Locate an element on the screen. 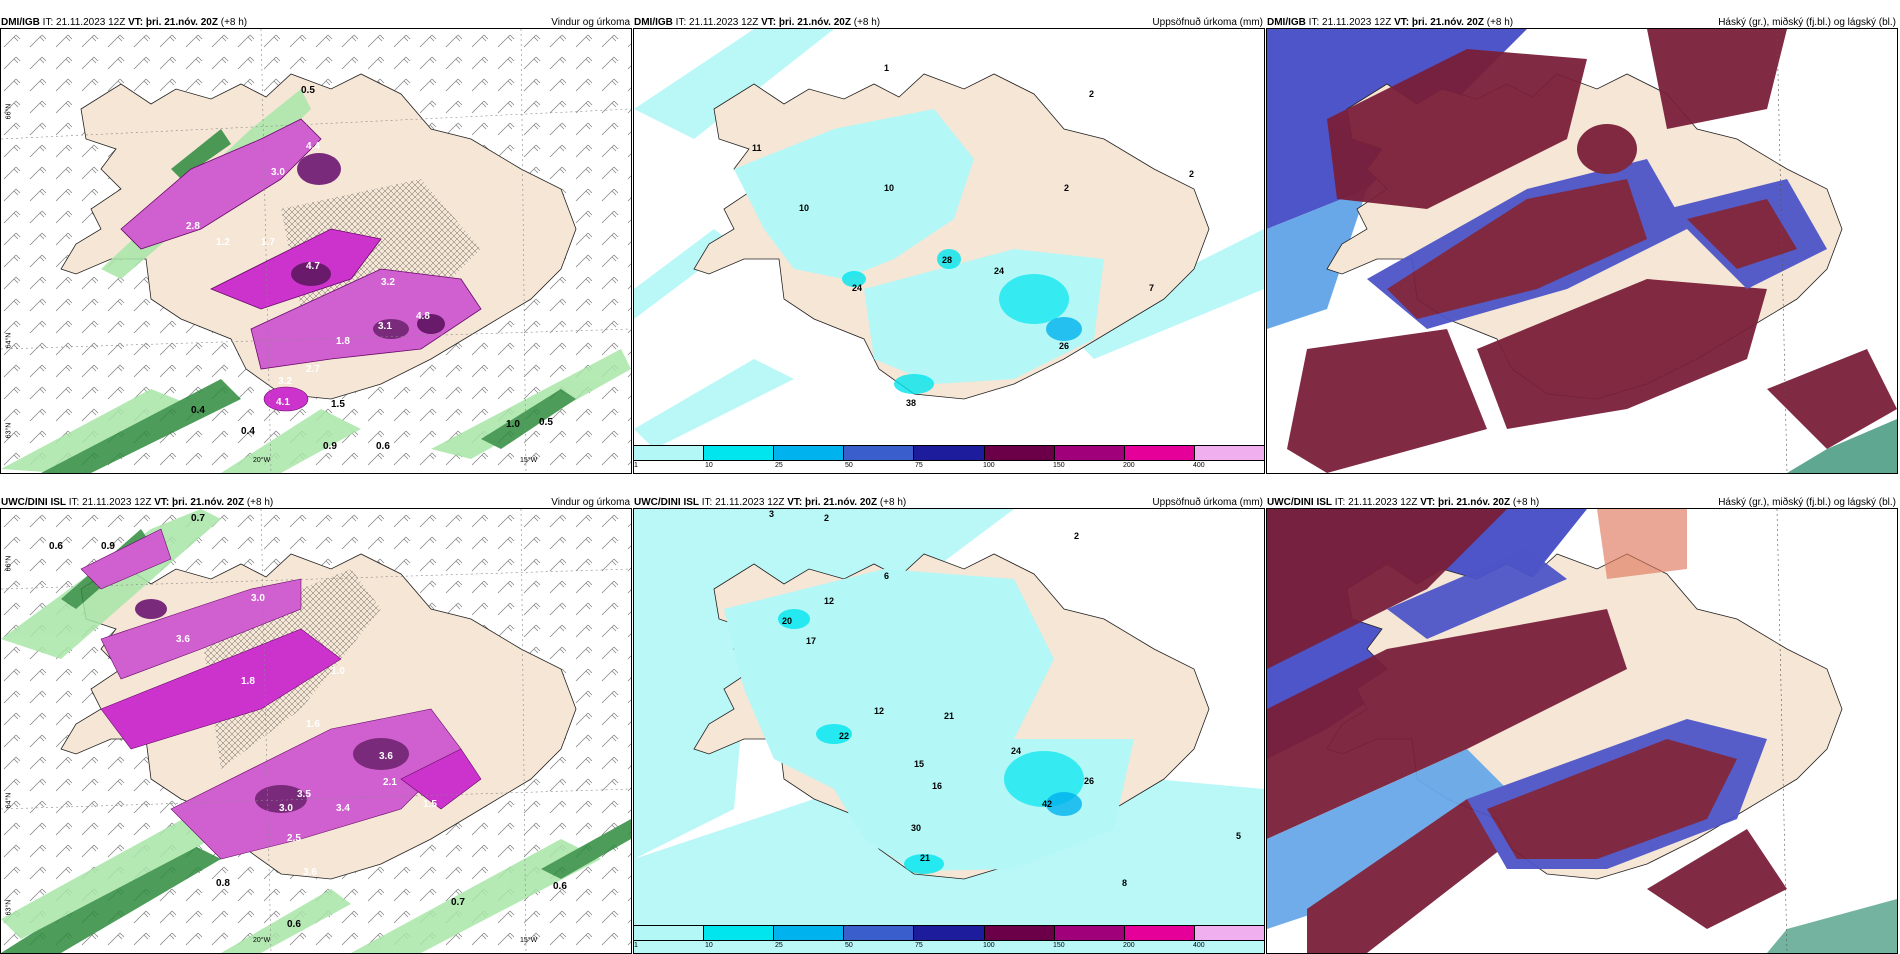  accum-value: 8 is located at coordinates (1124, 883).